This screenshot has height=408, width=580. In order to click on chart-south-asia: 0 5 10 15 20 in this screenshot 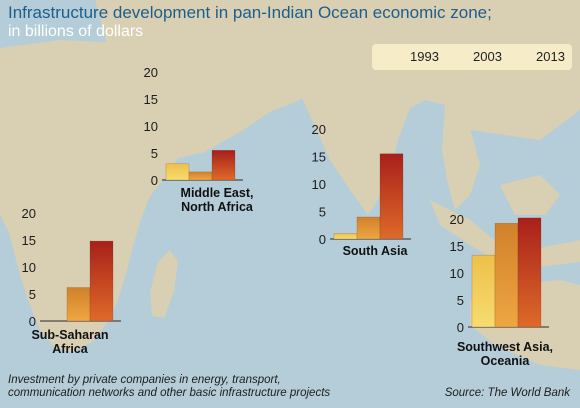, I will do `click(361, 184)`.